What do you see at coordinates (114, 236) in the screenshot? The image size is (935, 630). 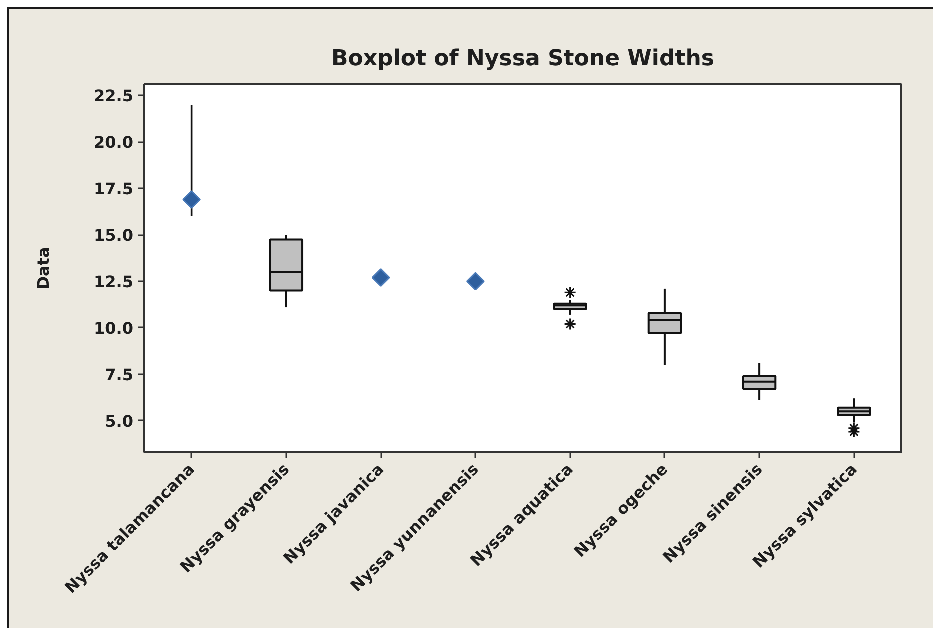 I see `y-tick-label: 15.0` at bounding box center [114, 236].